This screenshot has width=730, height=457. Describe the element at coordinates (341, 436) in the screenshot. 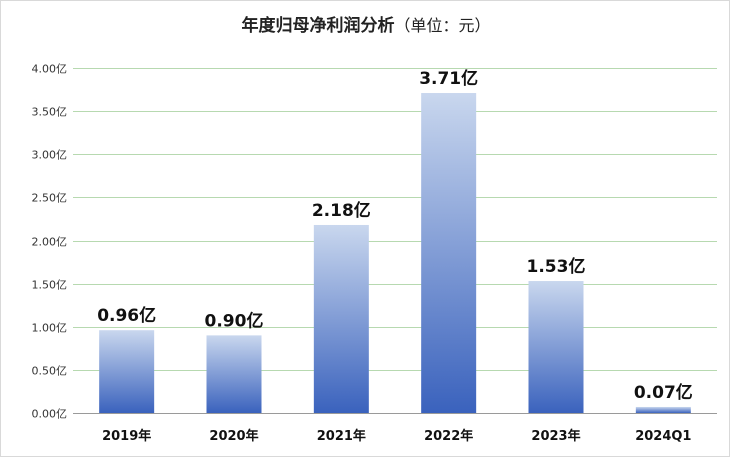

I see `x-tick-label: 2021年` at that location.